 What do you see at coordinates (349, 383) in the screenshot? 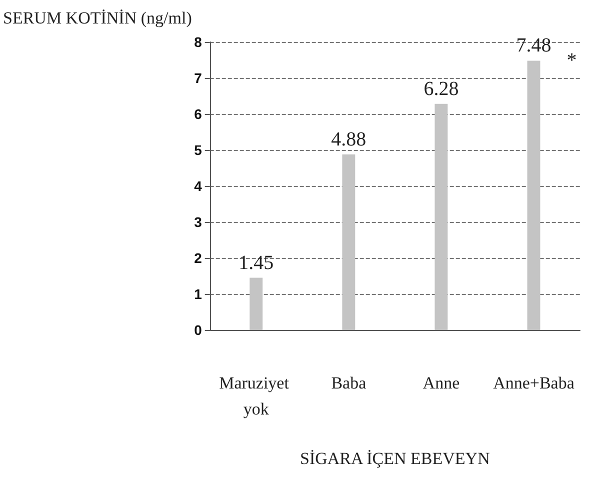
I see `x-tick-label: Baba` at bounding box center [349, 383].